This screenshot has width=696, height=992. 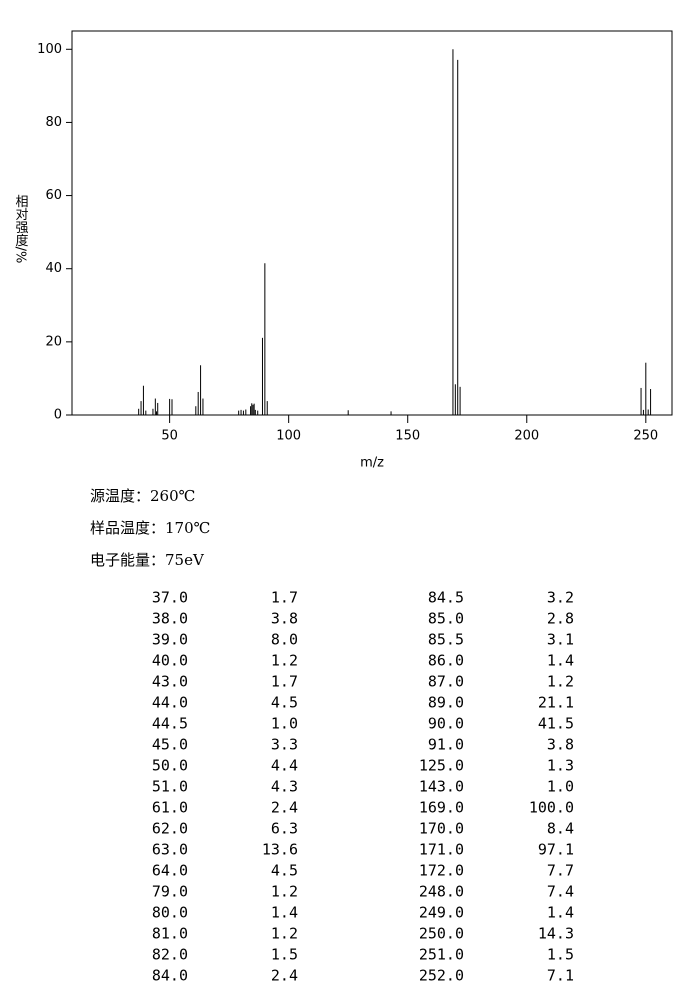 I want to click on table-intensity: 13.6, so click(x=280, y=850).